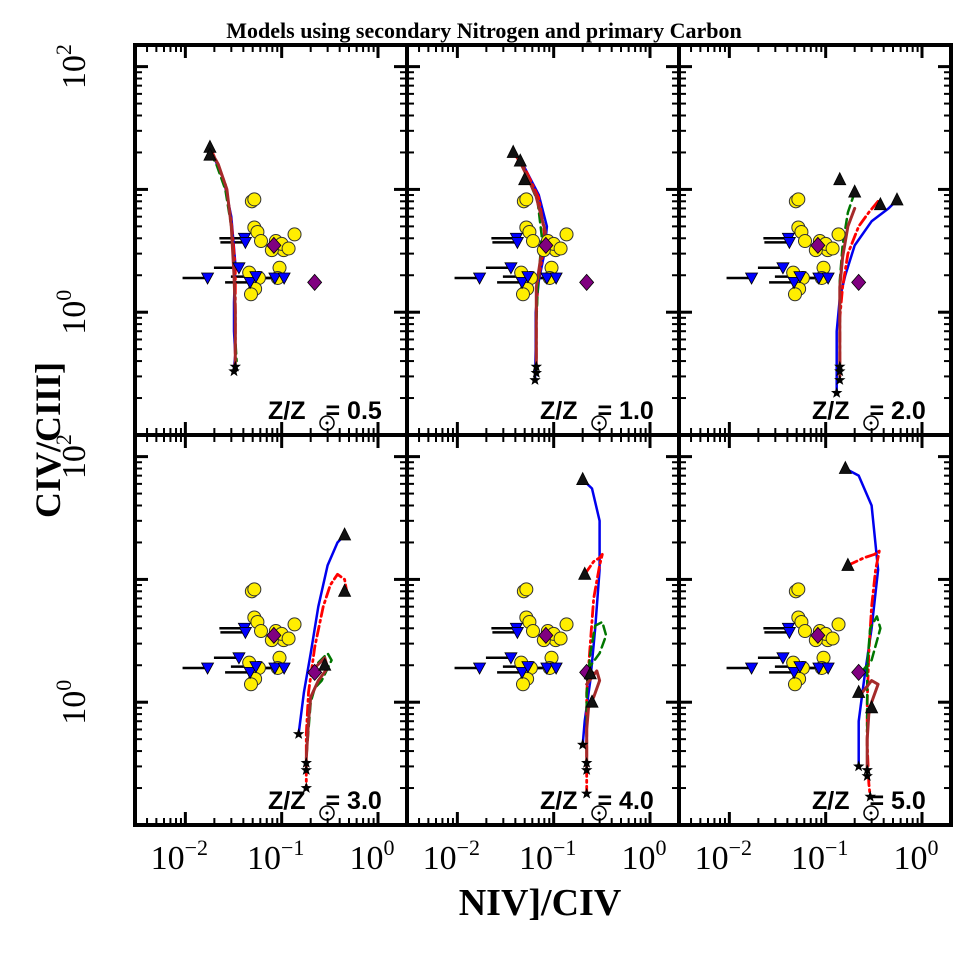  I want to click on y-tick-label: 10², so click(72, 456).